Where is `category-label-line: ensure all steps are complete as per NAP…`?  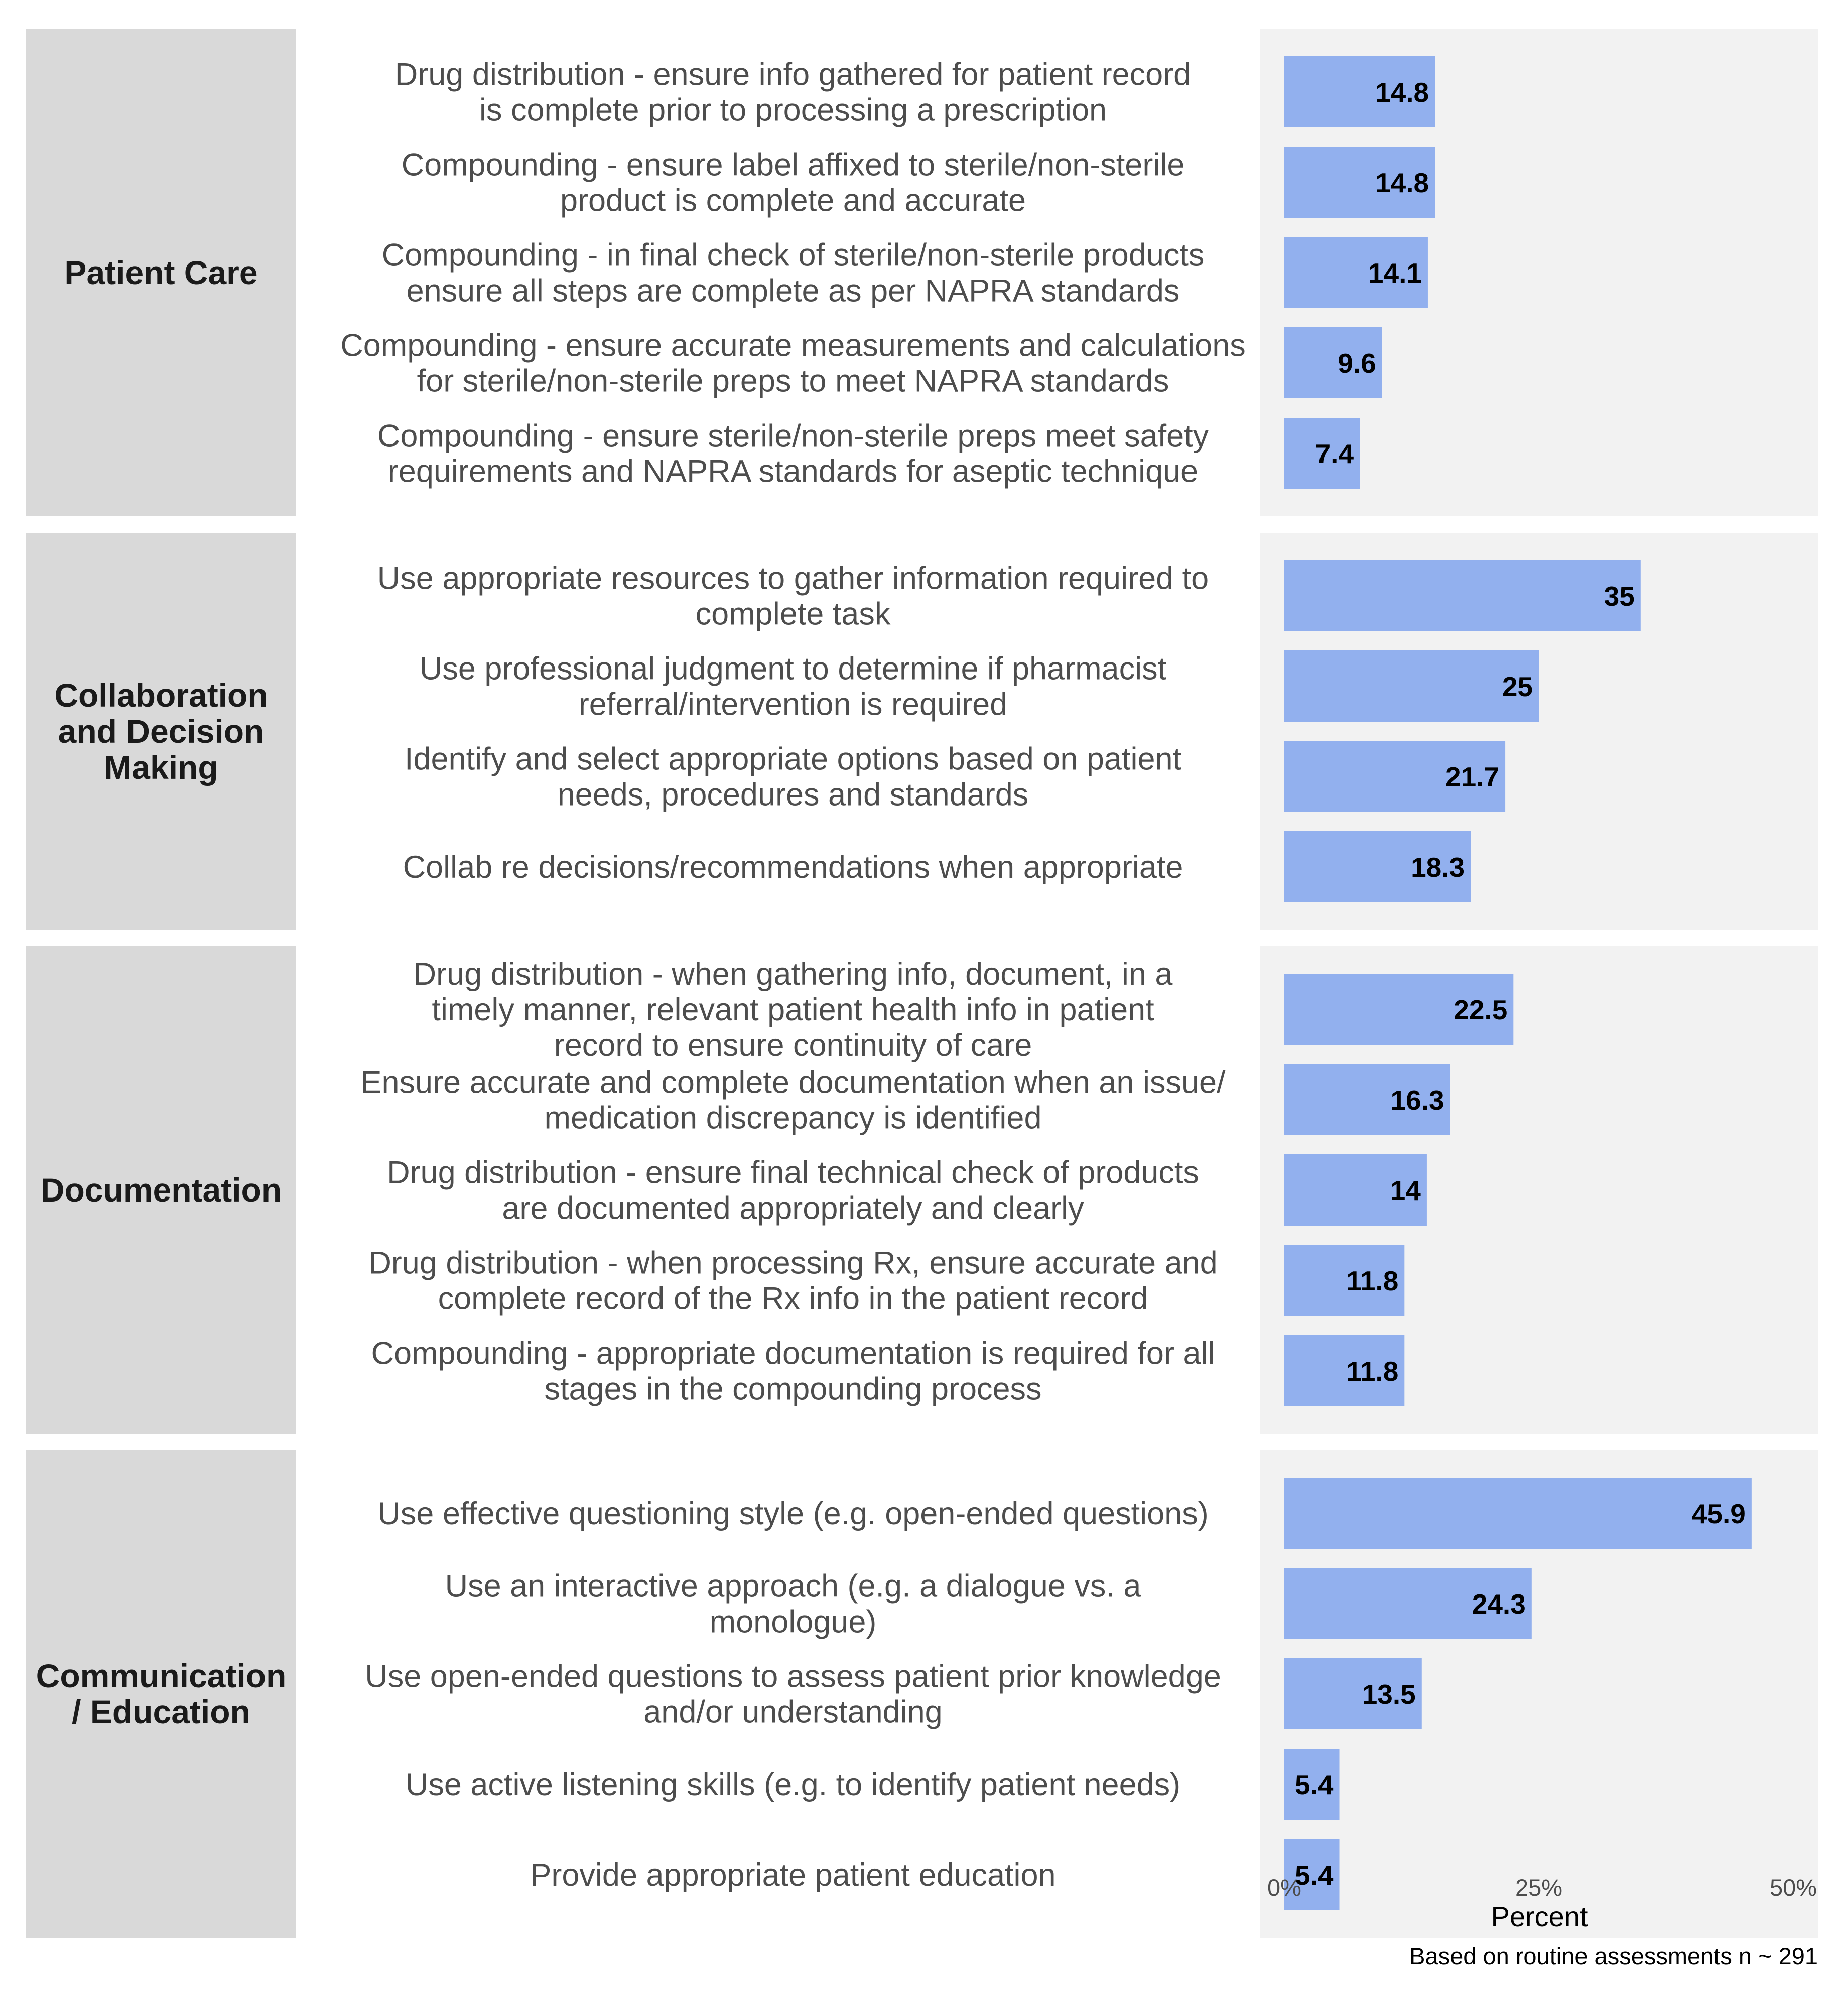
category-label-line: ensure all steps are complete as per NAP… is located at coordinates (793, 291).